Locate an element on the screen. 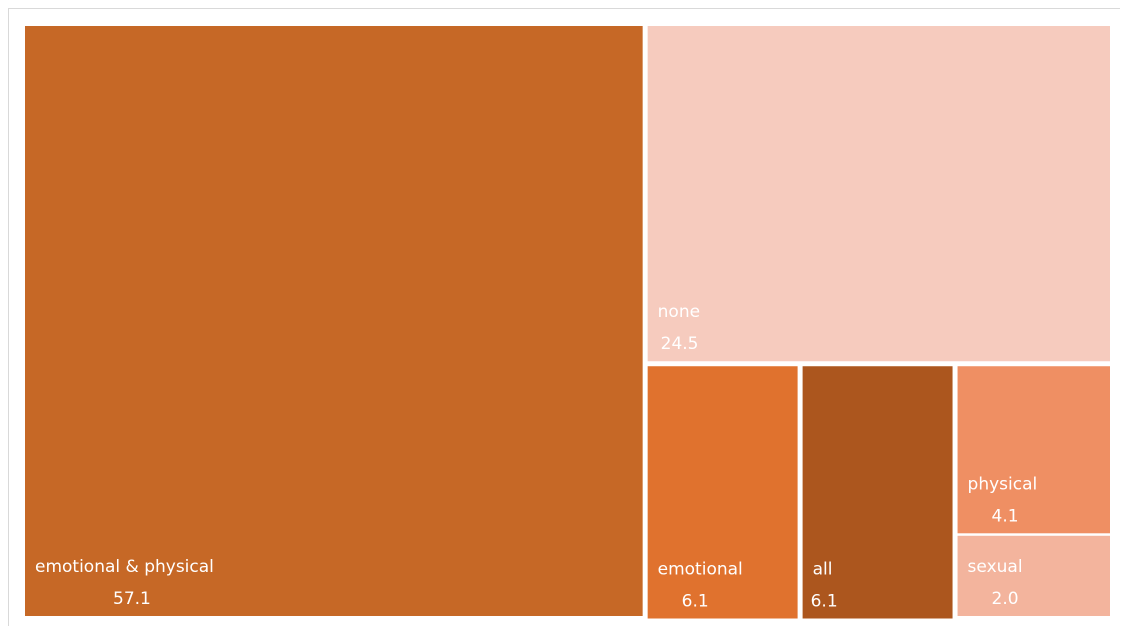  tile-physical: physical 4.1 is located at coordinates (1033, 450).